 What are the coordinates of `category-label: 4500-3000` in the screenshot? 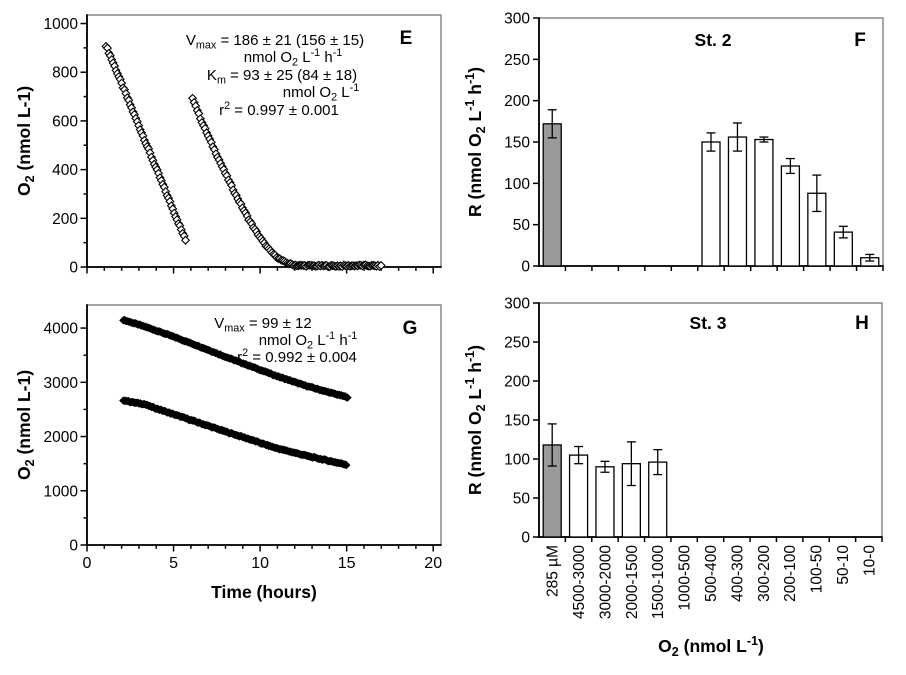 It's located at (579, 582).